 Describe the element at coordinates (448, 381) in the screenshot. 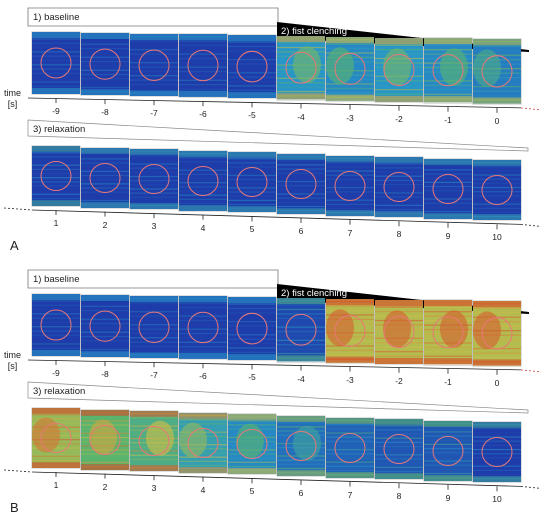

I see `tick-label: -1` at that location.